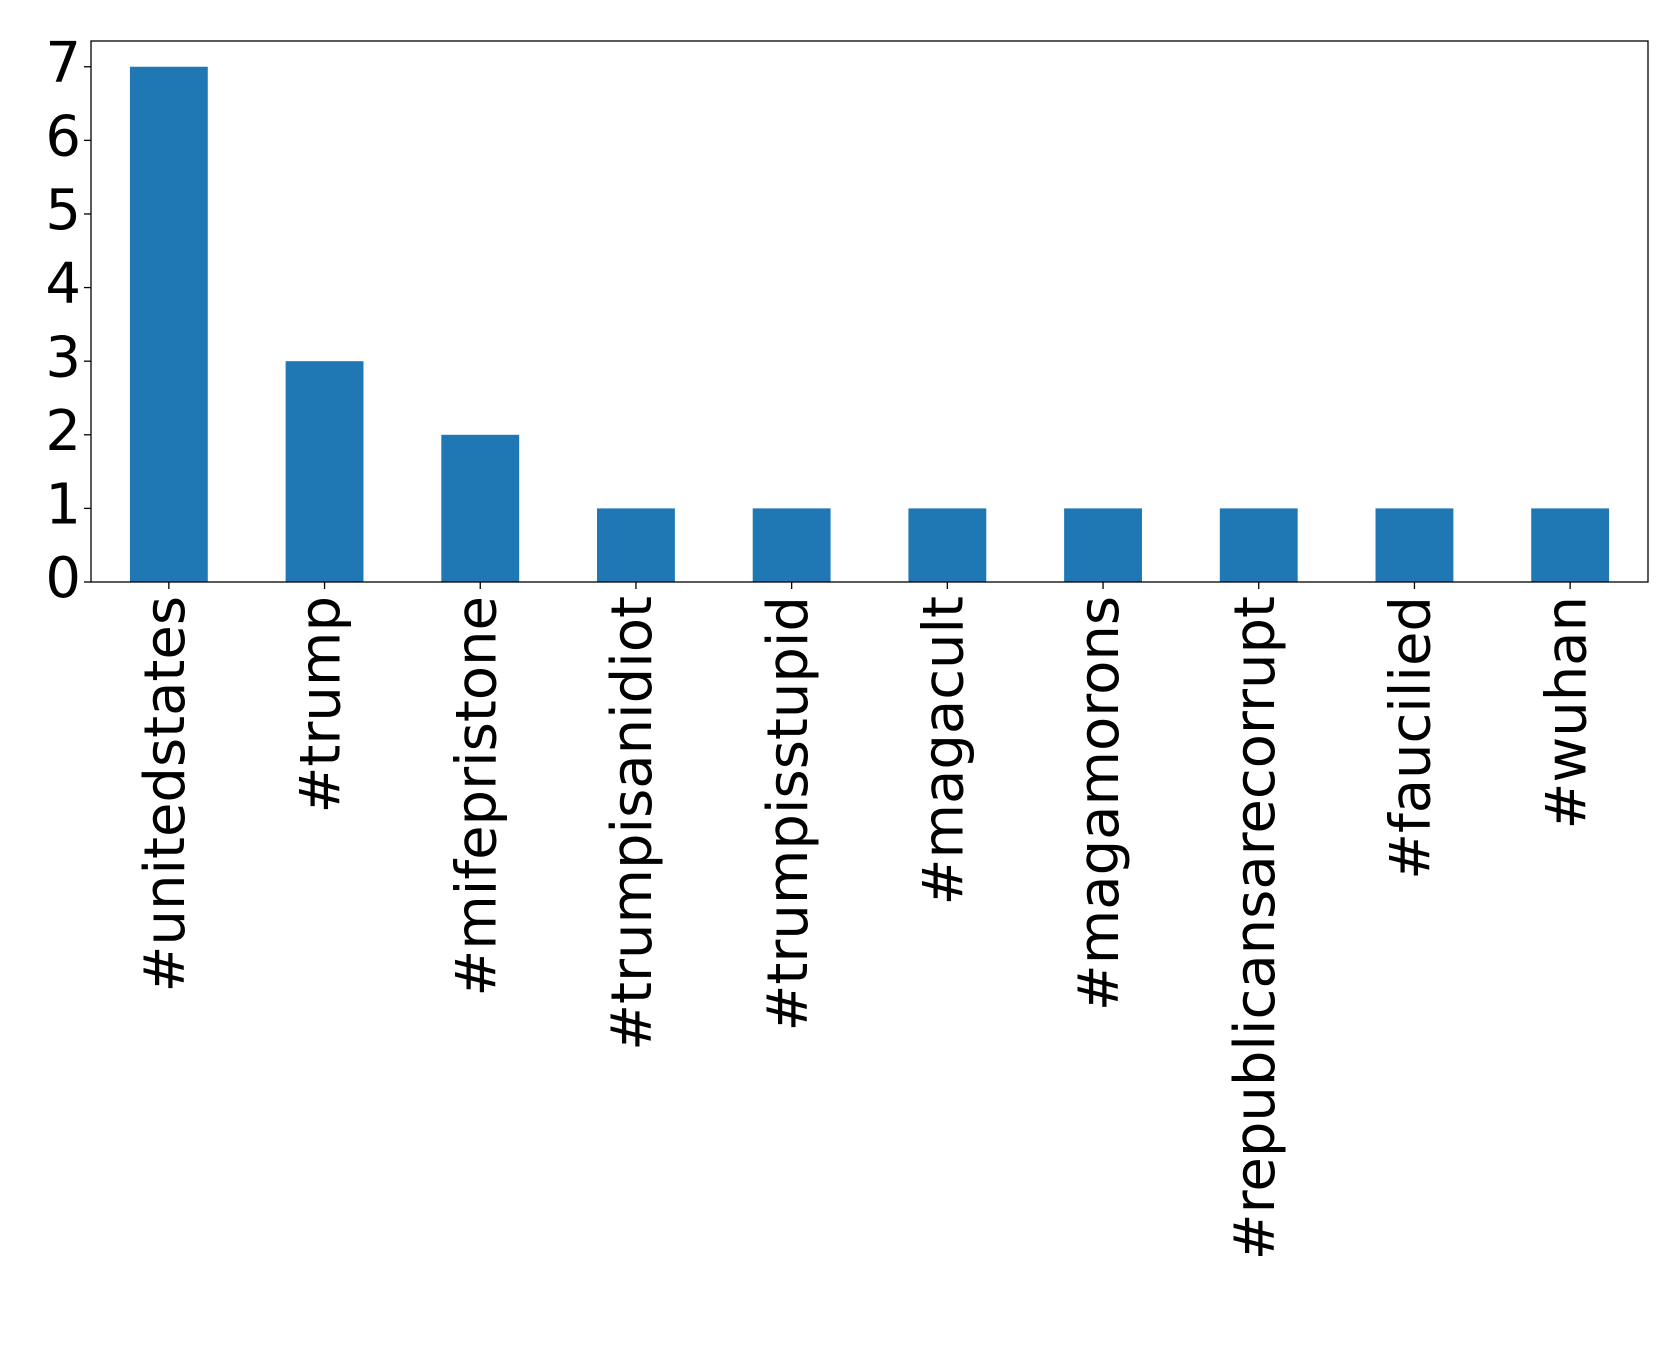 The width and height of the screenshot is (1679, 1370). Describe the element at coordinates (1255, 928) in the screenshot. I see `x-tick-label: #republicansarecorrupt` at that location.